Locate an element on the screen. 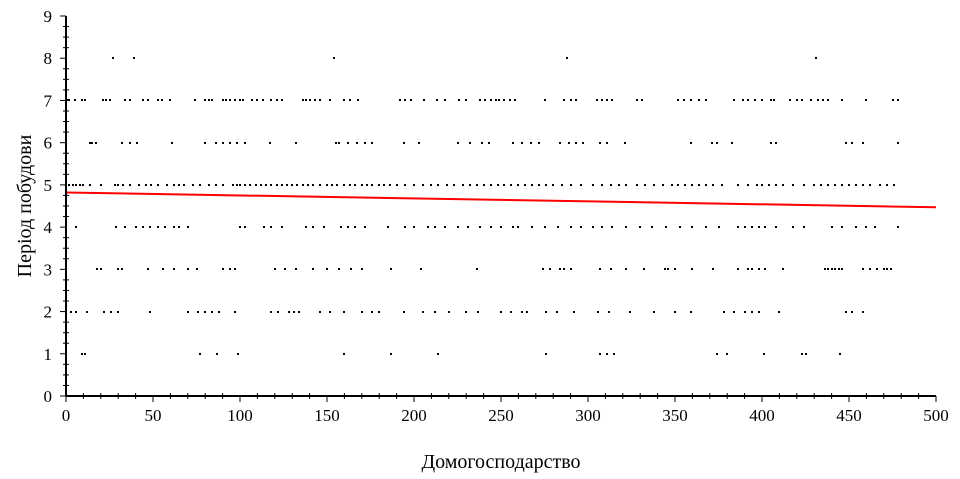 The width and height of the screenshot is (960, 479). x-tick-label: 300 is located at coordinates (588, 415).